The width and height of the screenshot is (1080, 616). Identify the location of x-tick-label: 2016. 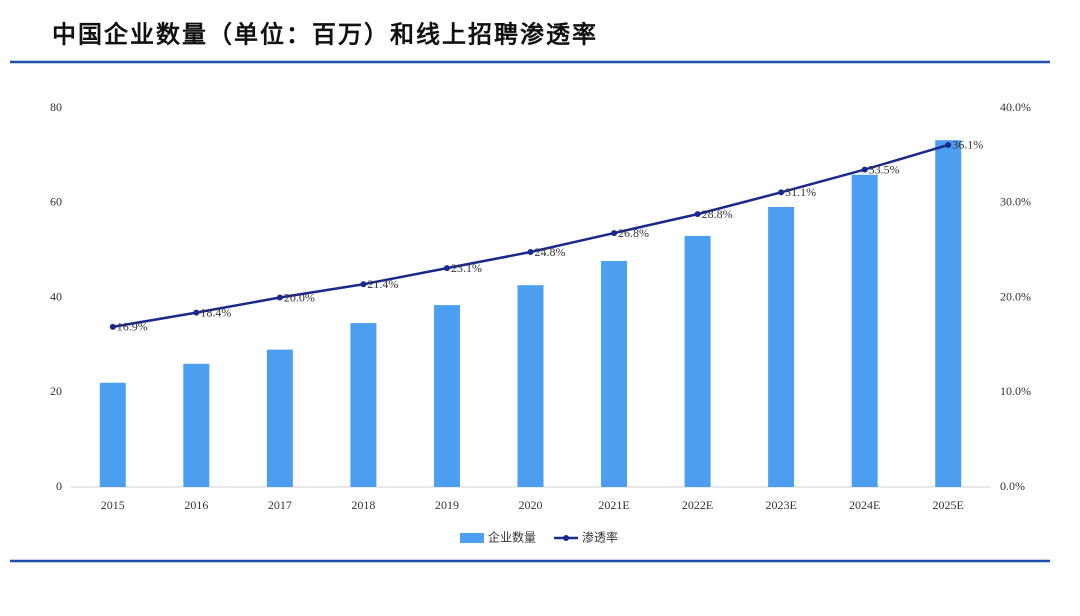
(196, 505).